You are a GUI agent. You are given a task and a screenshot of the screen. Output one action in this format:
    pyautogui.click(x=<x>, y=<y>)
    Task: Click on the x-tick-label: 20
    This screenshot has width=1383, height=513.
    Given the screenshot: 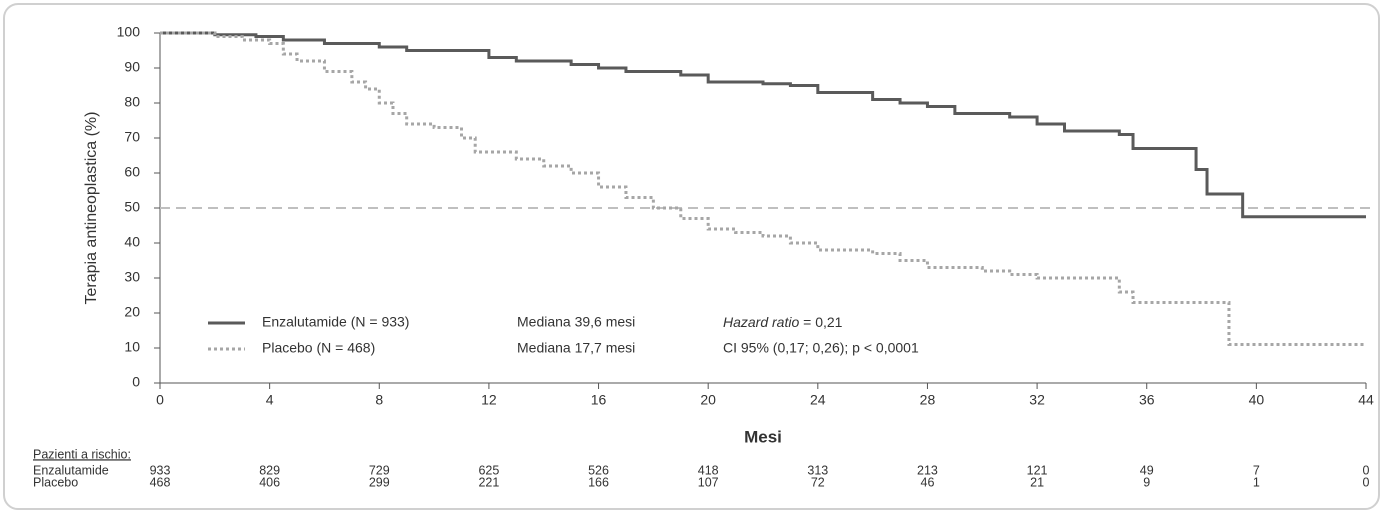 What is the action you would take?
    pyautogui.click(x=708, y=400)
    